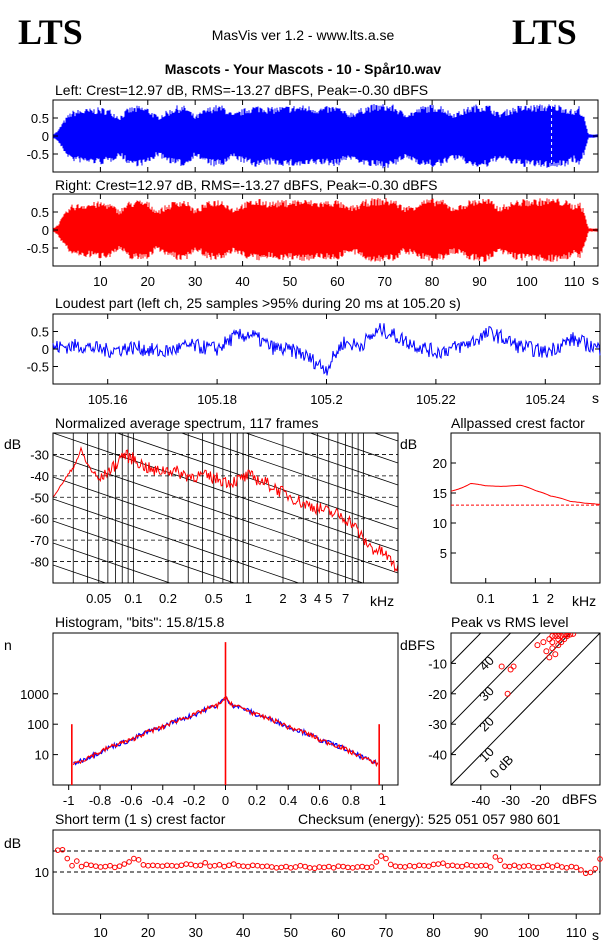 Image resolution: width=606 pixels, height=946 pixels. I want to click on histogram-xtick-label: -0.4, so click(163, 800).